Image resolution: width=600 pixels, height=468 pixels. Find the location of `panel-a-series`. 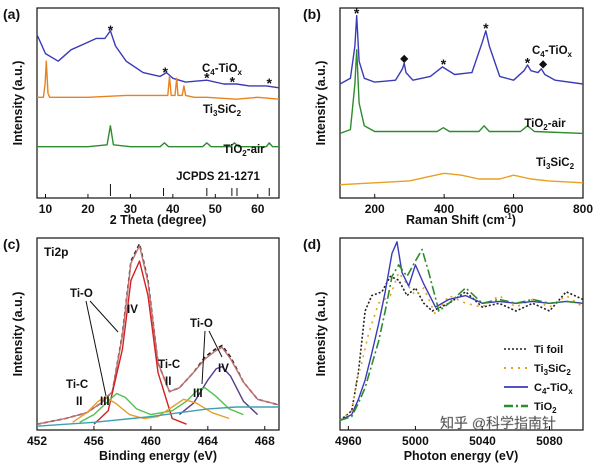

panel-a-series is located at coordinates (158, 89).